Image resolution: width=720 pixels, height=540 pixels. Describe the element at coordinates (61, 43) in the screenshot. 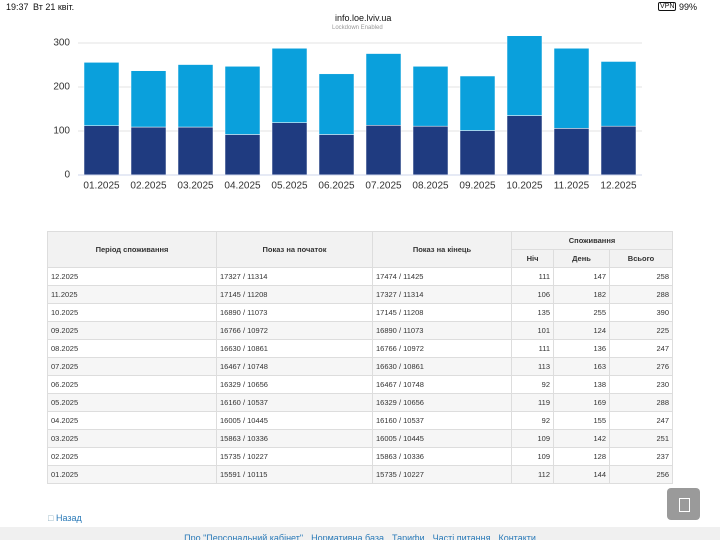

I see `y-tick-label: 300` at that location.